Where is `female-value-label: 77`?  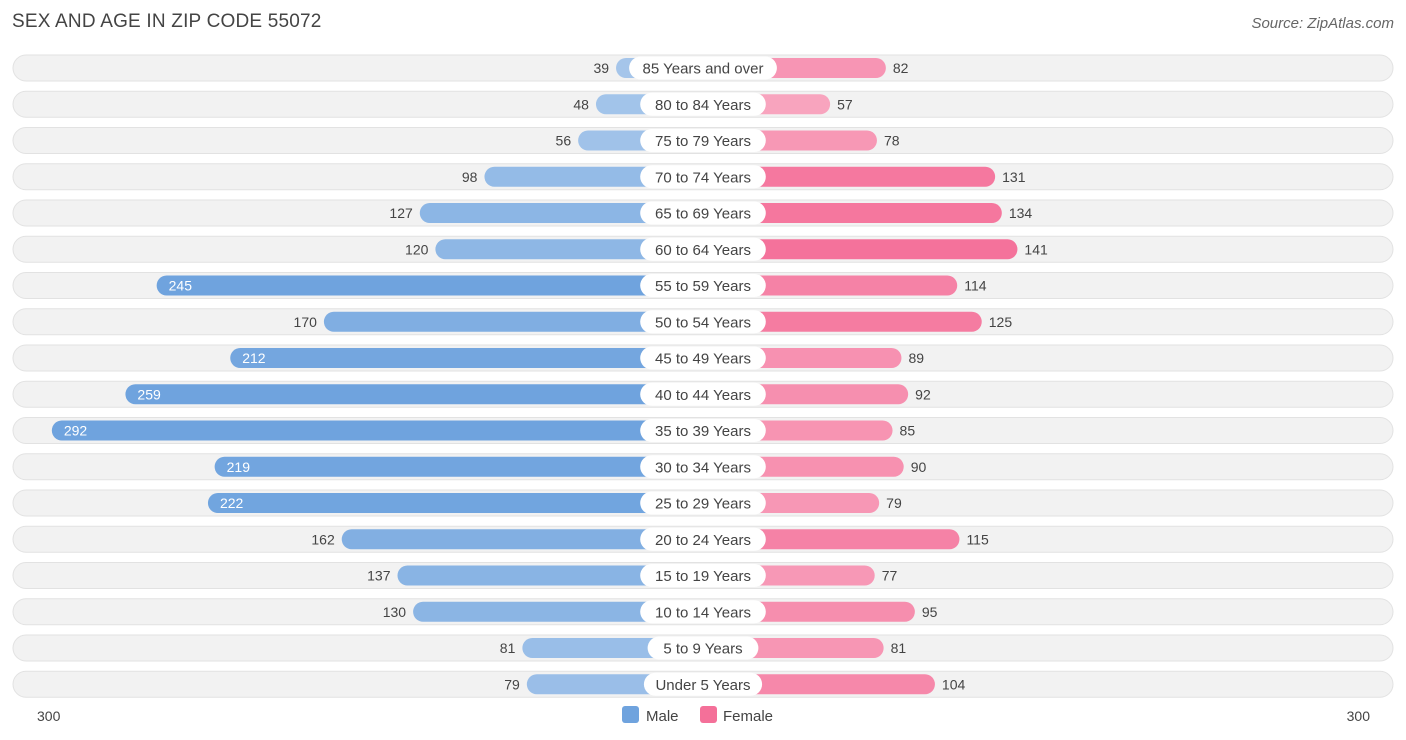 female-value-label: 77 is located at coordinates (890, 576).